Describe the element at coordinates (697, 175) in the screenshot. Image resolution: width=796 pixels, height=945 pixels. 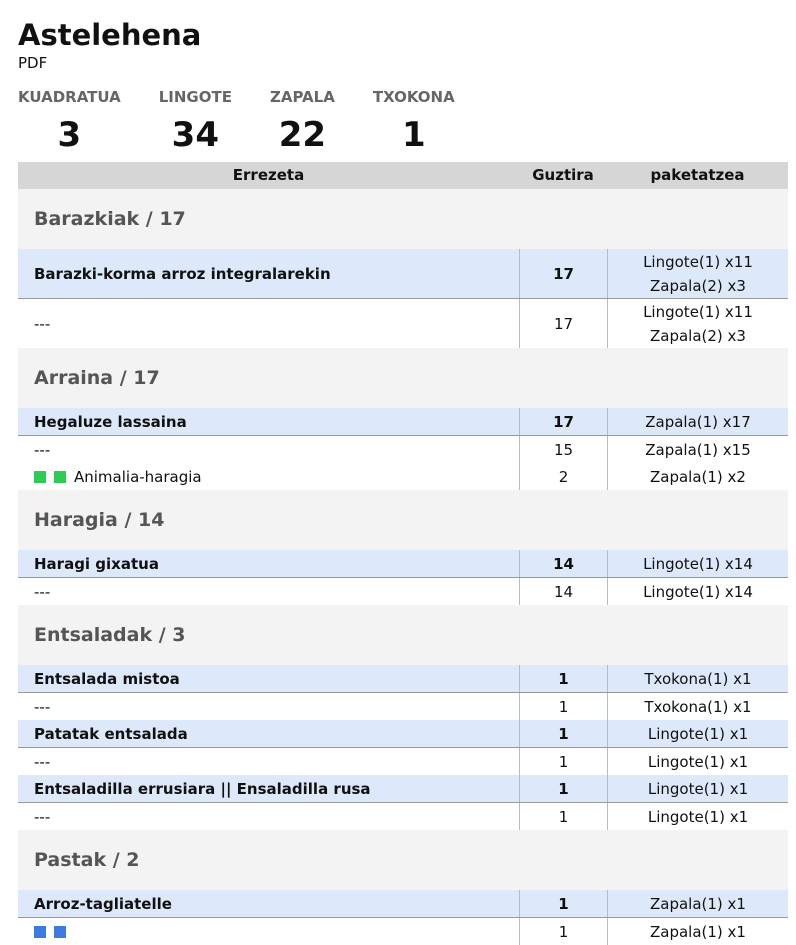
I see `column-header: paketatzea` at that location.